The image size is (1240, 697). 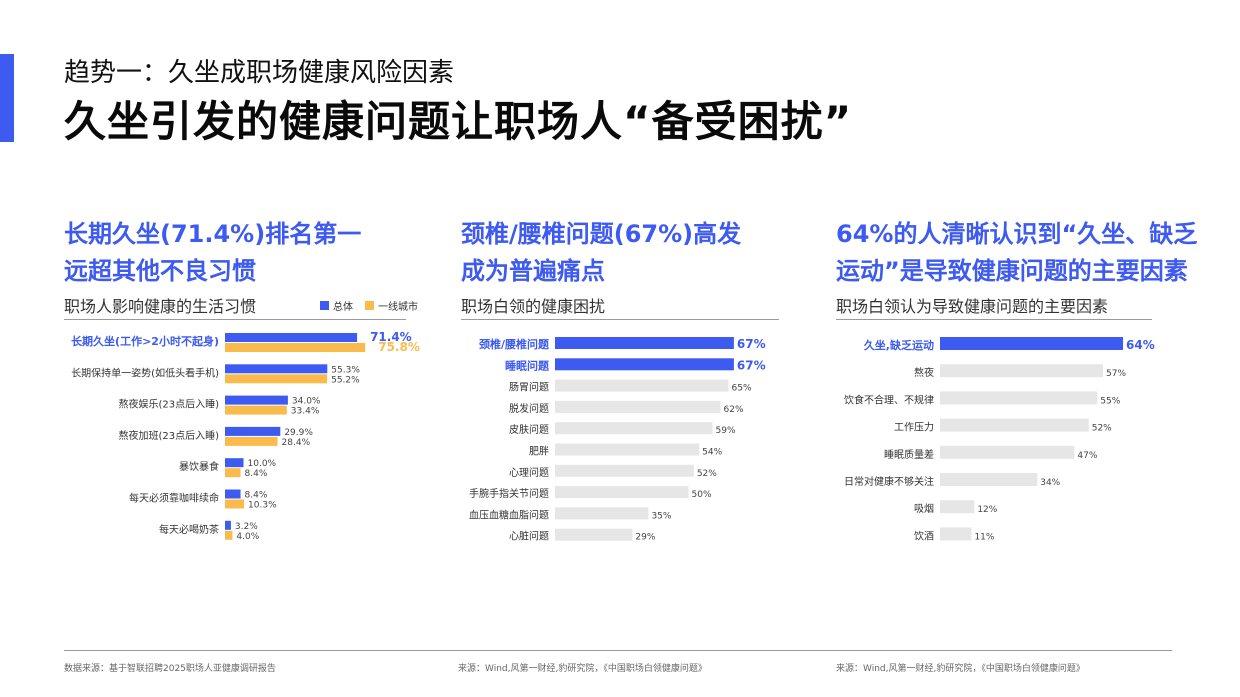 I want to click on panel-1-headline-line-1: 长期久坐(71.4%)排名第一, so click(x=213, y=234).